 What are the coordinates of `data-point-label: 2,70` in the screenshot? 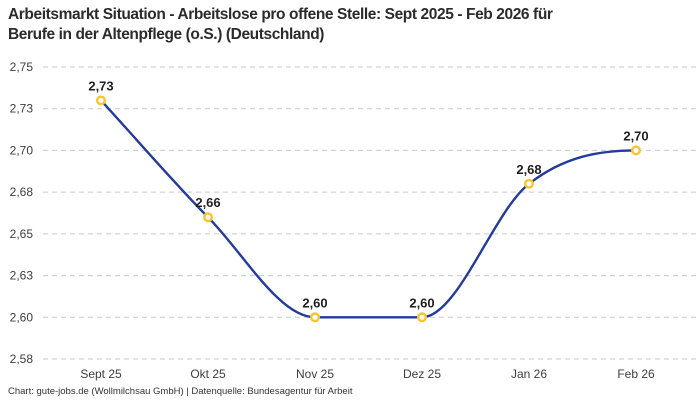 It's located at (635, 135).